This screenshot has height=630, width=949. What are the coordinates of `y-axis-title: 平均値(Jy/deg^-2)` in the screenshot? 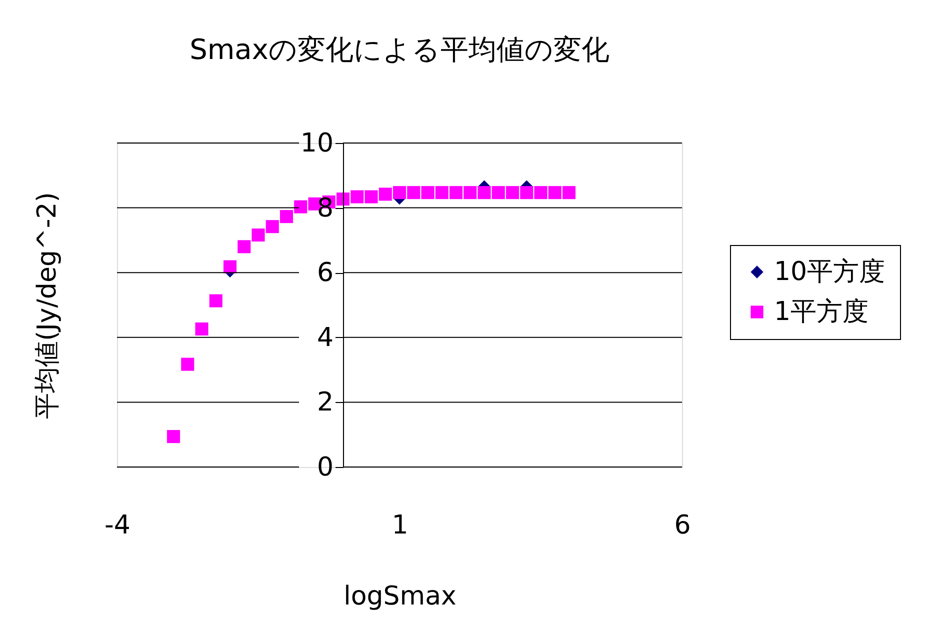 It's located at (47, 305).